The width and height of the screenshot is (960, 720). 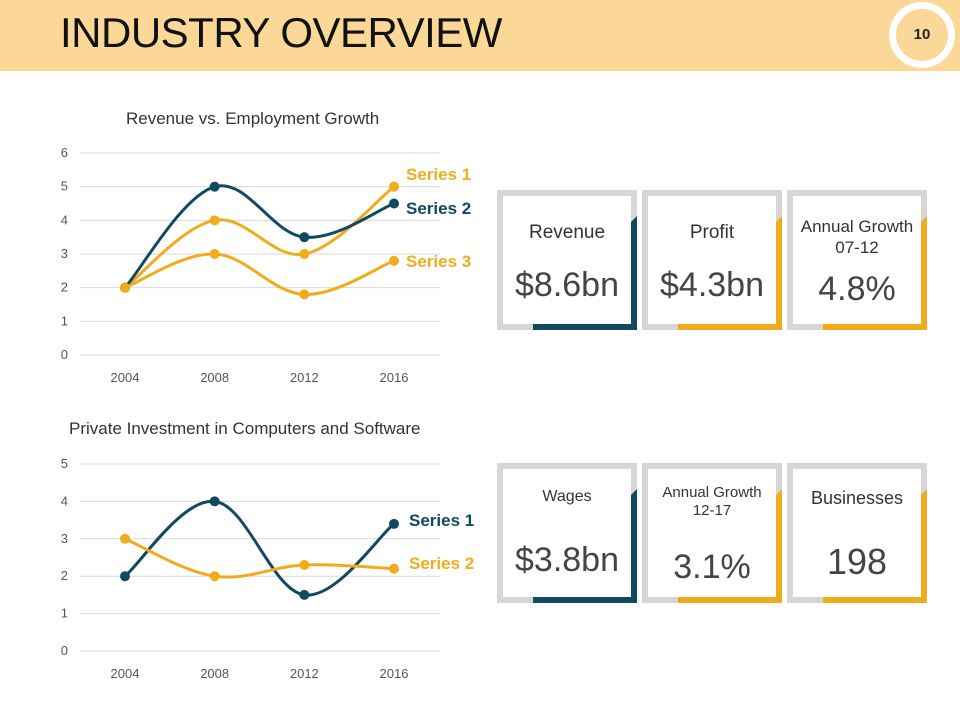 What do you see at coordinates (857, 289) in the screenshot?
I see `stat-value: 4.8%` at bounding box center [857, 289].